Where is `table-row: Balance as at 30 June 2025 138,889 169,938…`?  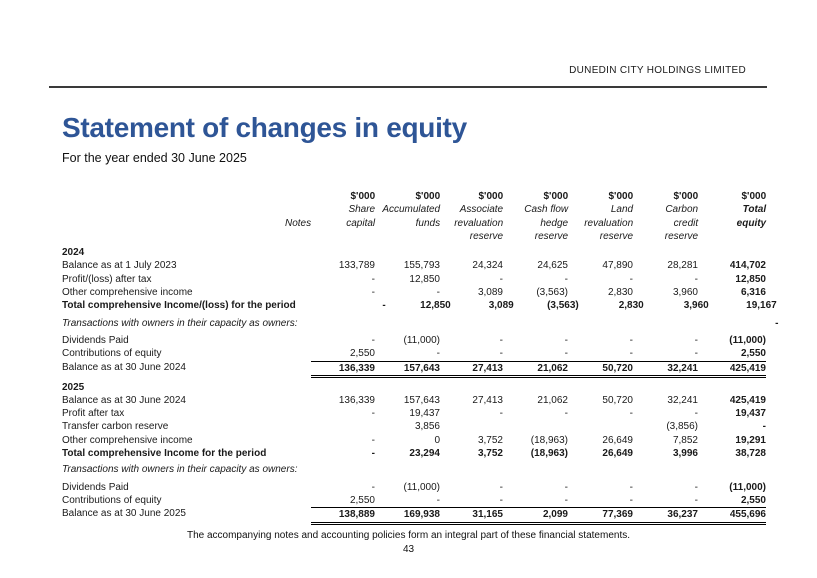 table-row: Balance as at 30 June 2025 138,889 169,938… is located at coordinates (414, 516).